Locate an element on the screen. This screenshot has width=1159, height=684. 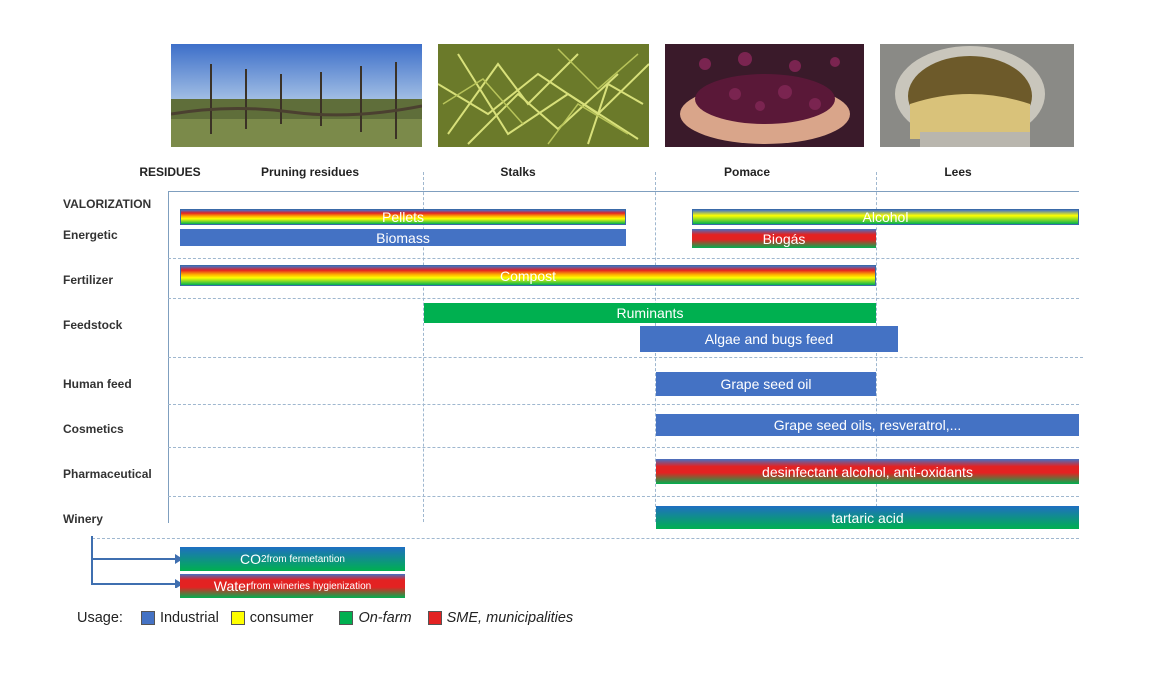
legend-title: Usage: is located at coordinates (100, 618).